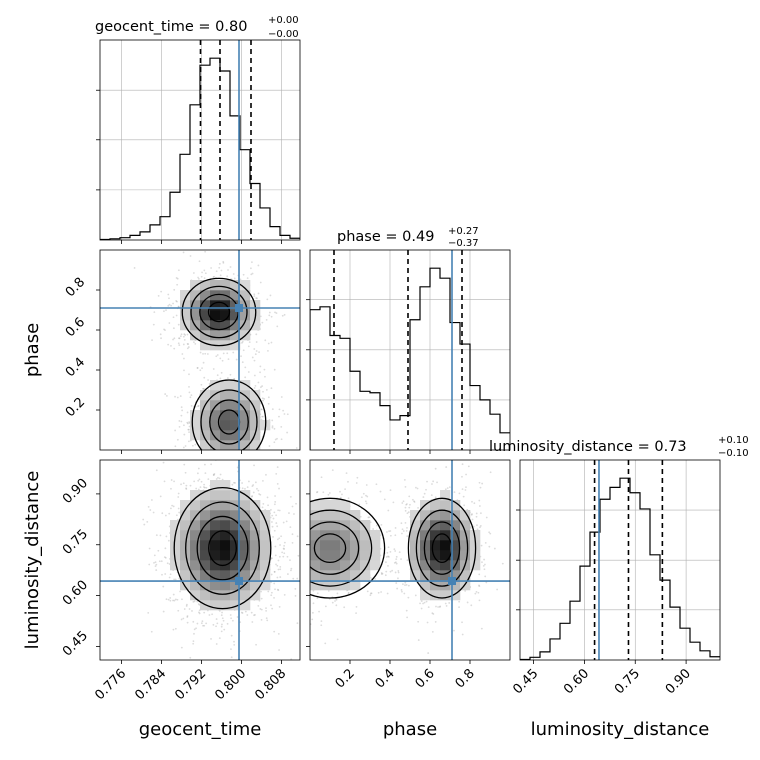  Describe the element at coordinates (602, 678) in the screenshot. I see `x-ticks-luminosity-distance: 0.45 0.60 0.75 0.90` at that location.